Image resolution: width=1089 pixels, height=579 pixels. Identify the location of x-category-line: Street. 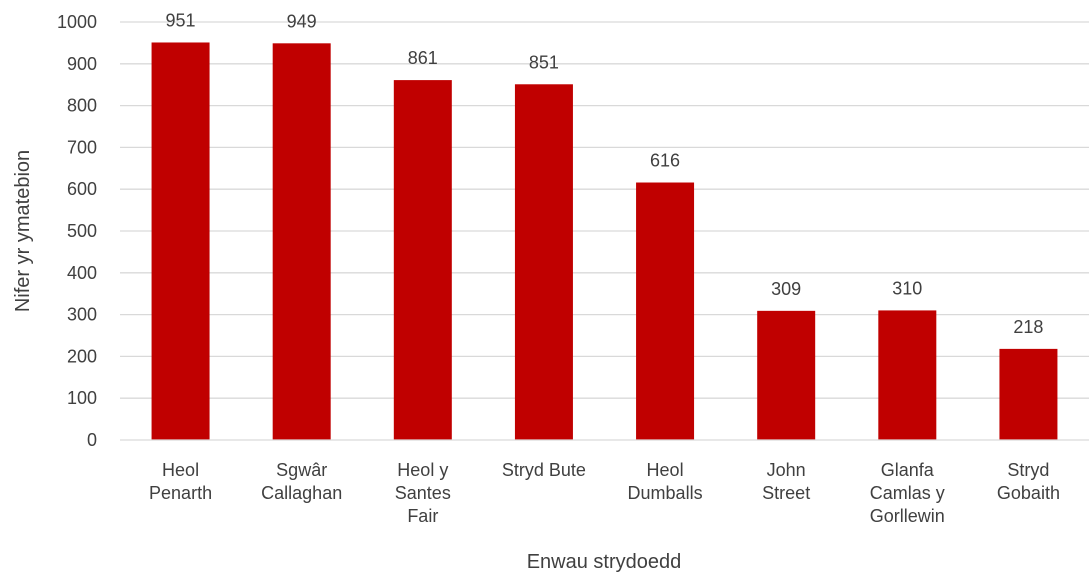
(786, 493).